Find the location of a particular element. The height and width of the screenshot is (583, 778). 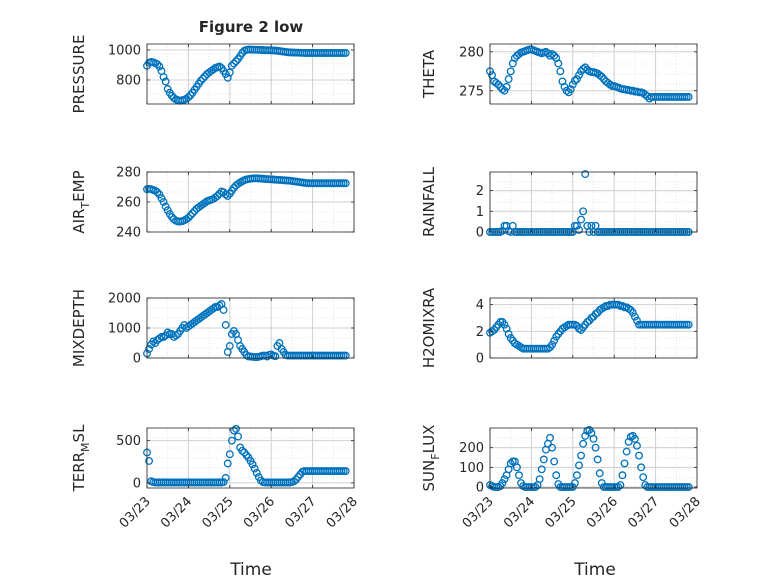

y-axis-label-tail: EMP is located at coordinates (79, 185).